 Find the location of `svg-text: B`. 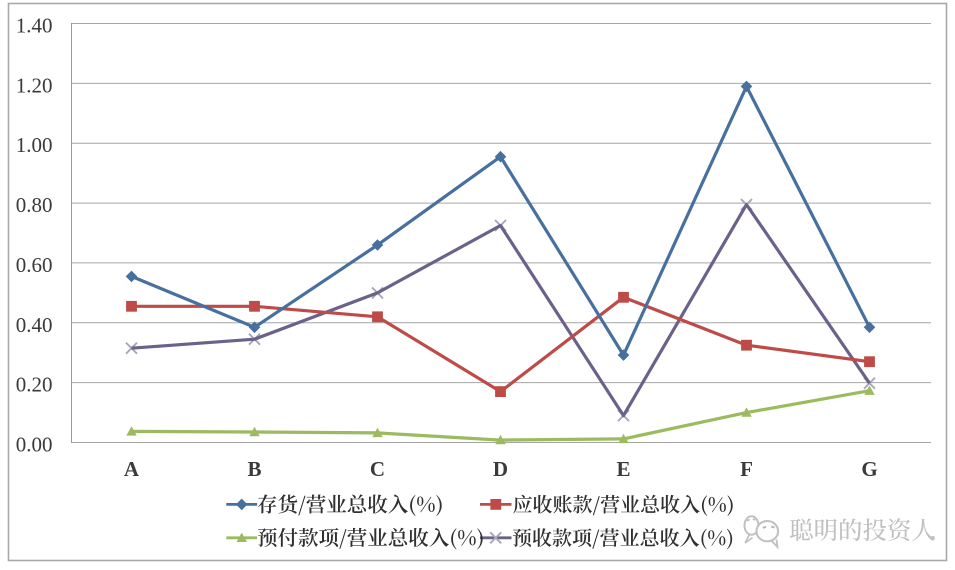

svg-text: B is located at coordinates (254, 469).